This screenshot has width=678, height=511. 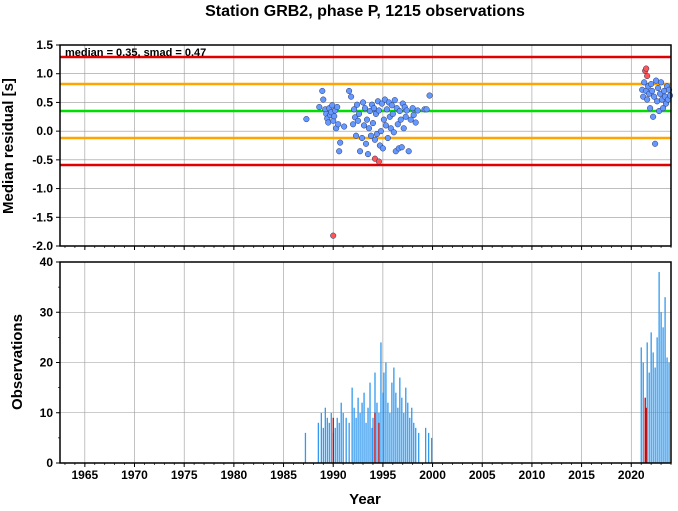 I want to click on y-tick-label: -0.5, so click(x=42, y=160).